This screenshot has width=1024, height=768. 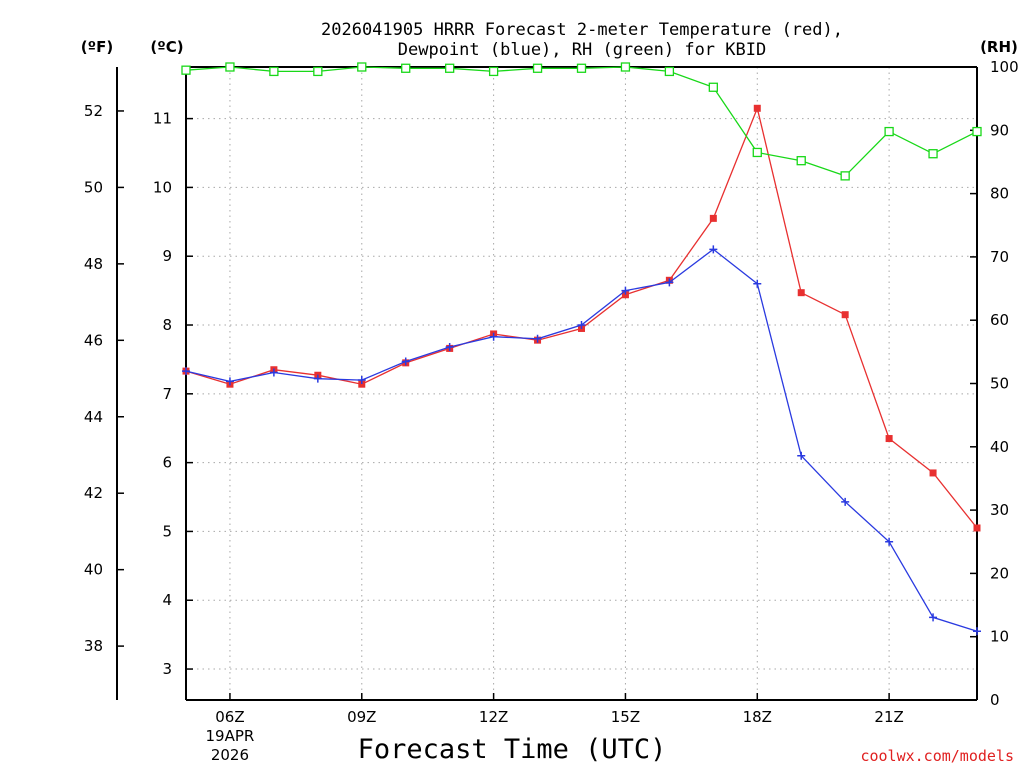 I want to click on x-date-label: 19APR, so click(x=230, y=736).